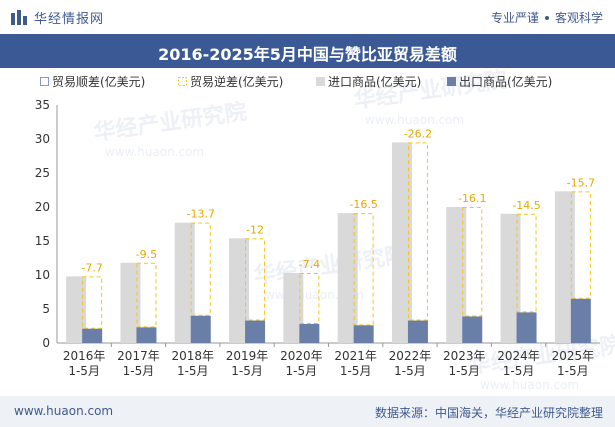 Image resolution: width=615 pixels, height=427 pixels. What do you see at coordinates (19, 17) in the screenshot?
I see `brand-logo-icon` at bounding box center [19, 17].